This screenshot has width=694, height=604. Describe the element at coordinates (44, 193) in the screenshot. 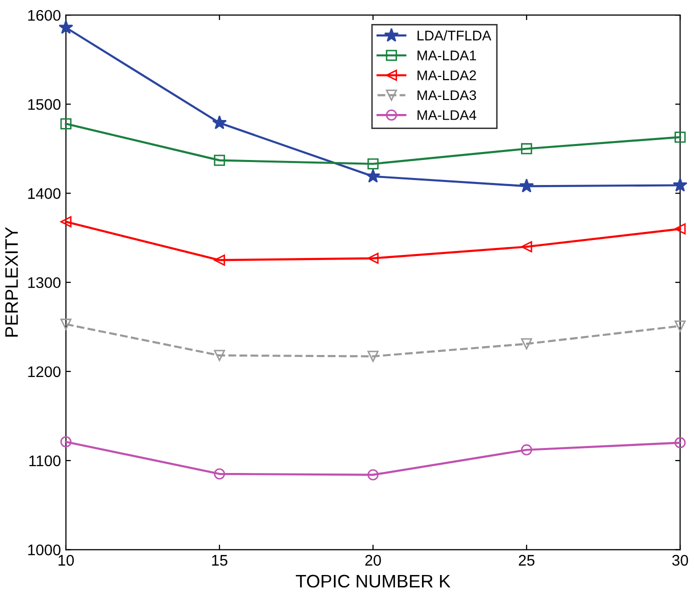

I see `y-tick-label: 1400` at that location.